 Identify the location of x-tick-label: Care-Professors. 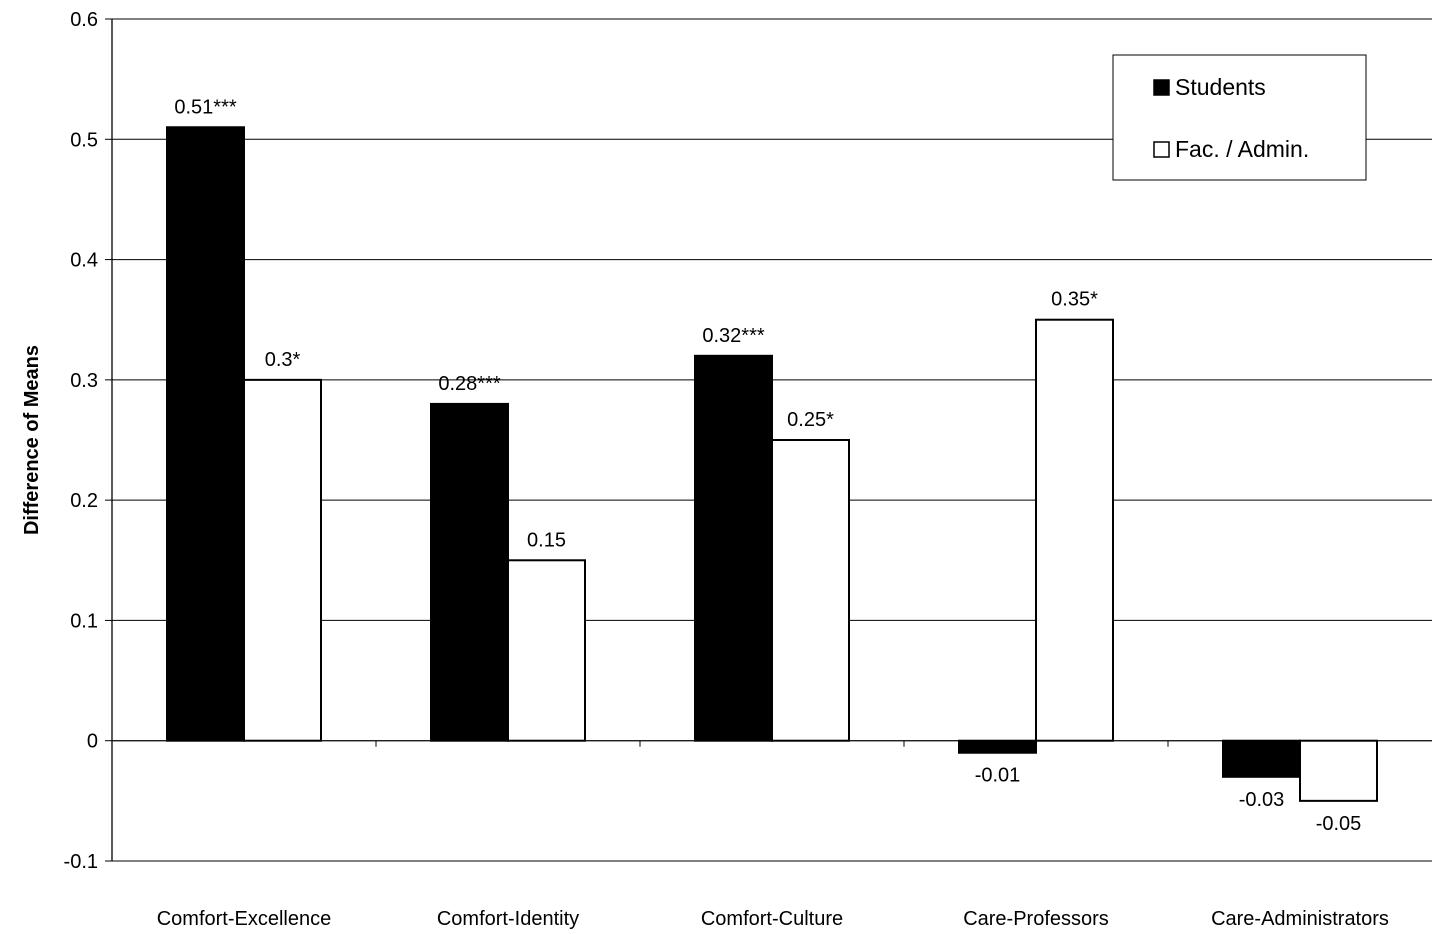
(1036, 919).